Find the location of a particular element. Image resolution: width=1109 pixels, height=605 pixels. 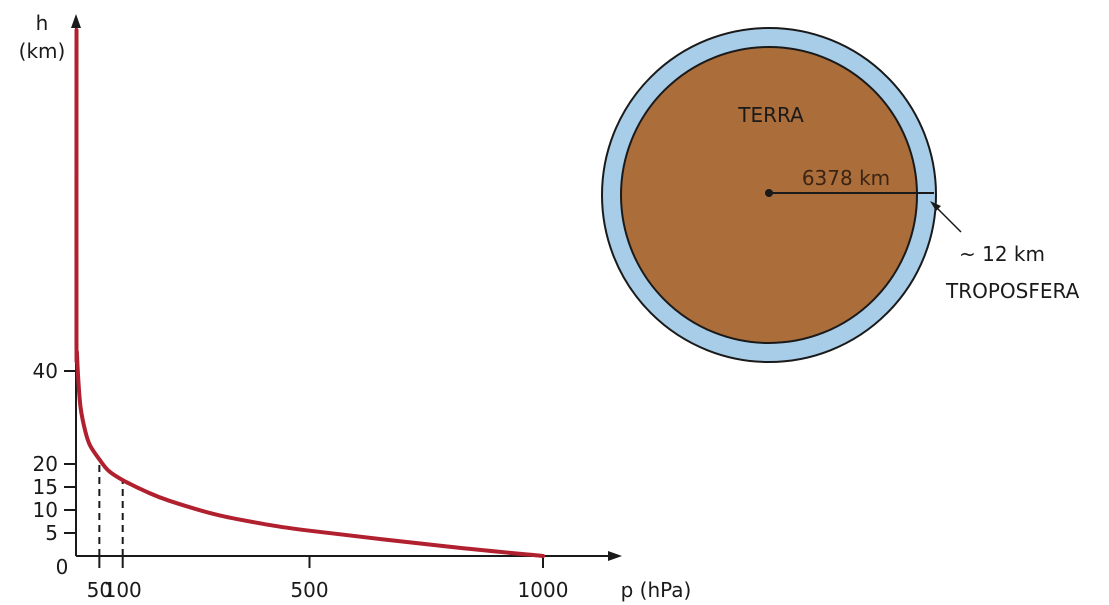

y-tick-label: 20 is located at coordinates (45, 464).